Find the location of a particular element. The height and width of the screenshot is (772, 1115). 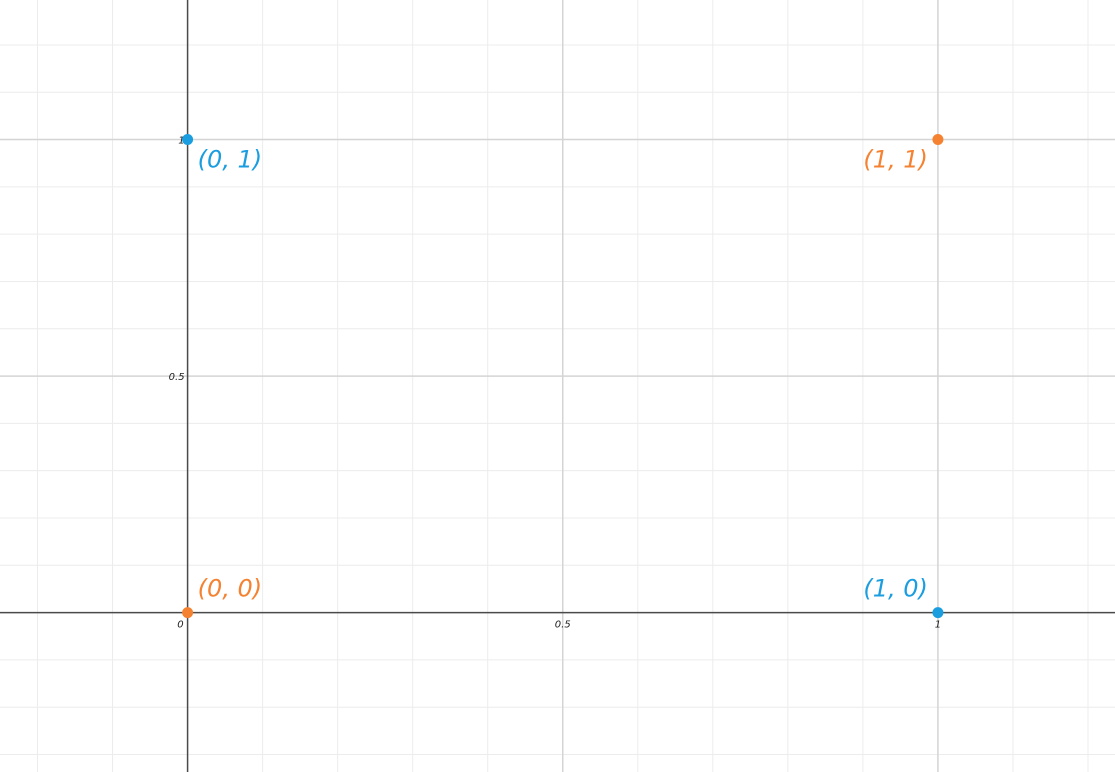

x-tick-label: 1 is located at coordinates (938, 625).